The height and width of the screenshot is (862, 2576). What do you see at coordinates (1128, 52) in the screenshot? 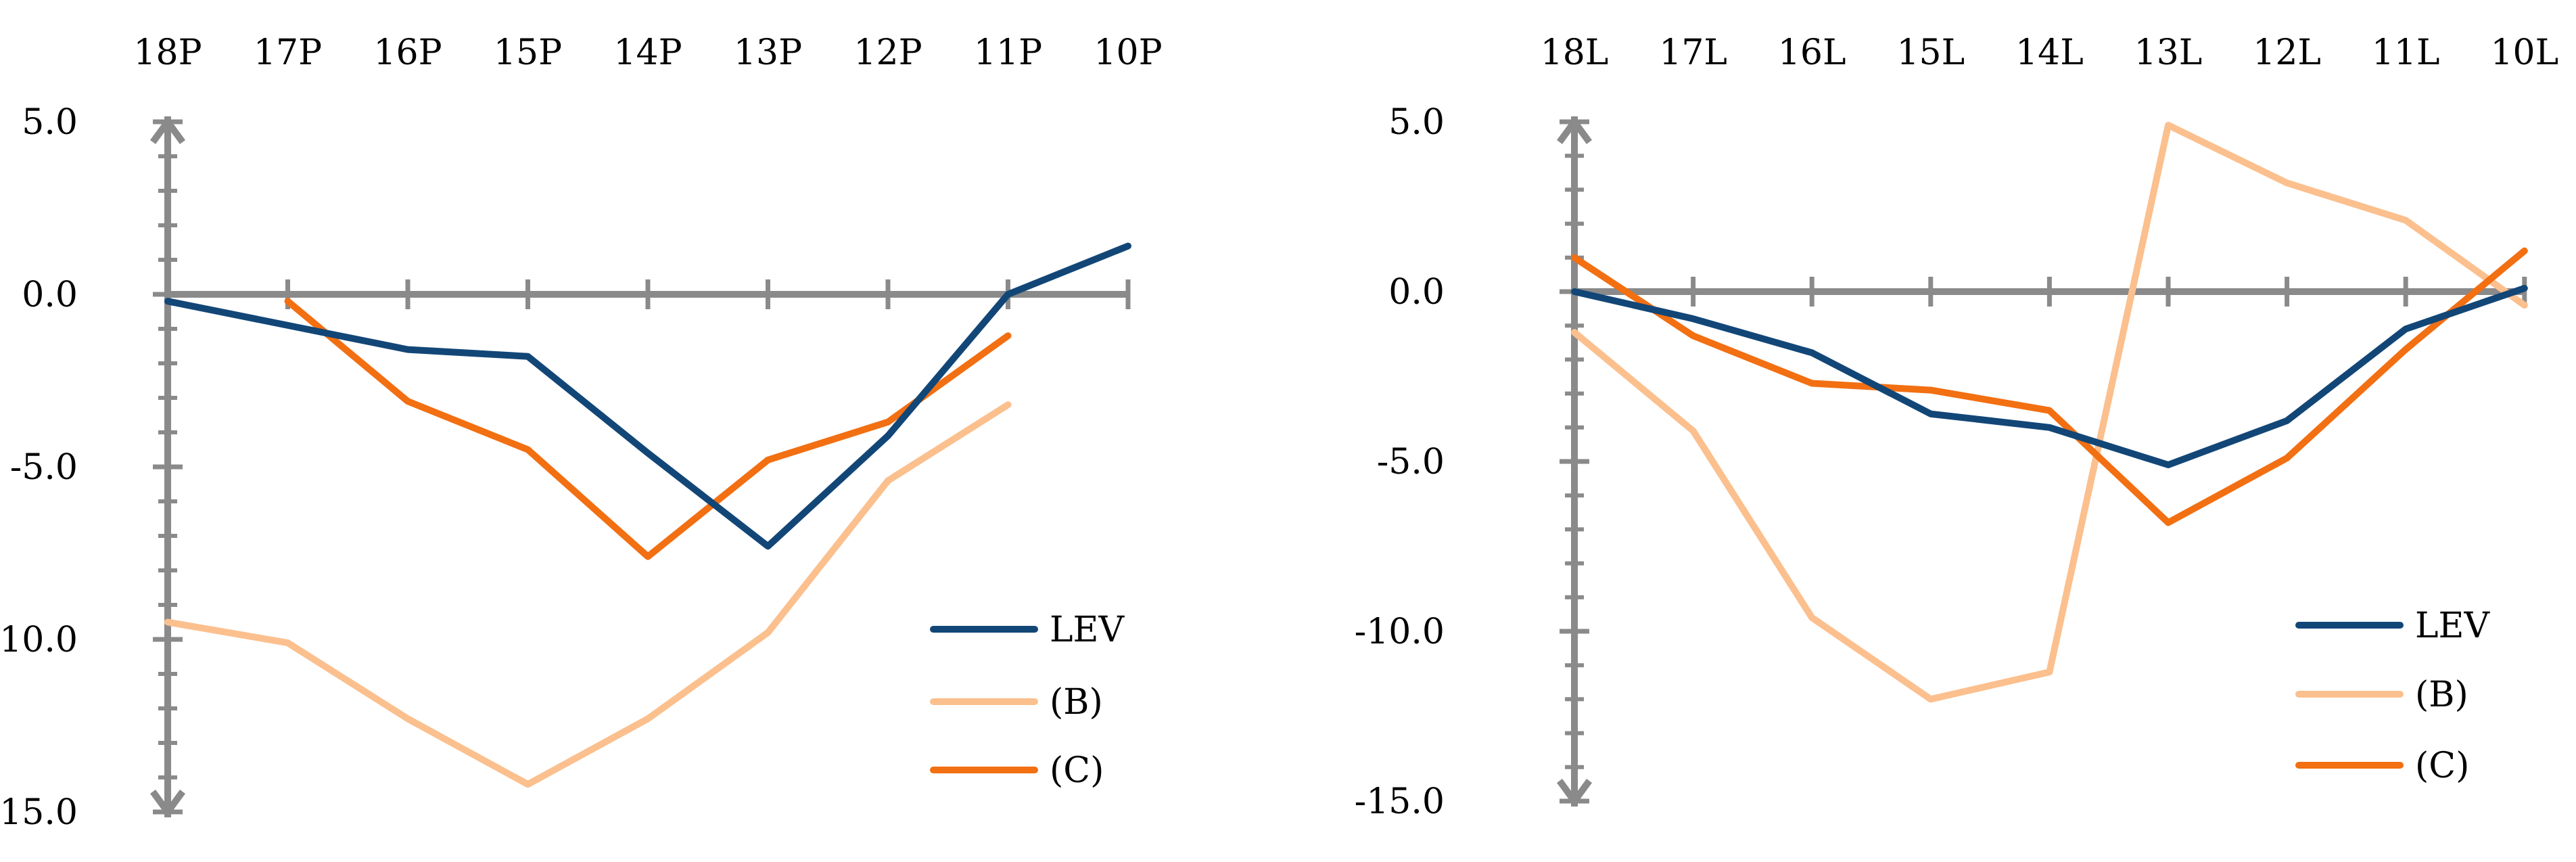
I see `left-category-label: 10P` at bounding box center [1128, 52].